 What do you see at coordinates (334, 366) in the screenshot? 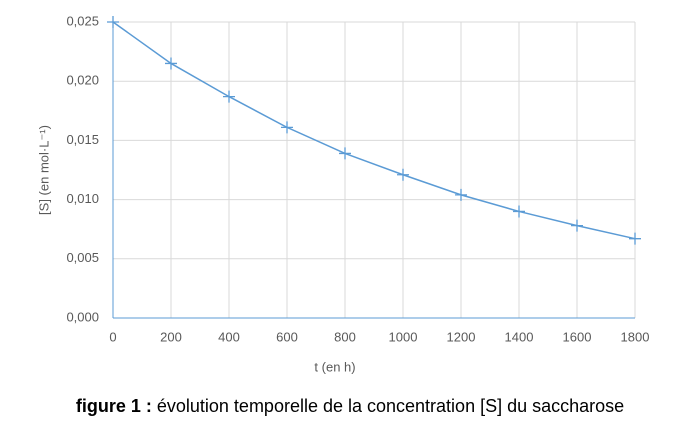
I see `x-axis-label: t (en h)` at bounding box center [334, 366].